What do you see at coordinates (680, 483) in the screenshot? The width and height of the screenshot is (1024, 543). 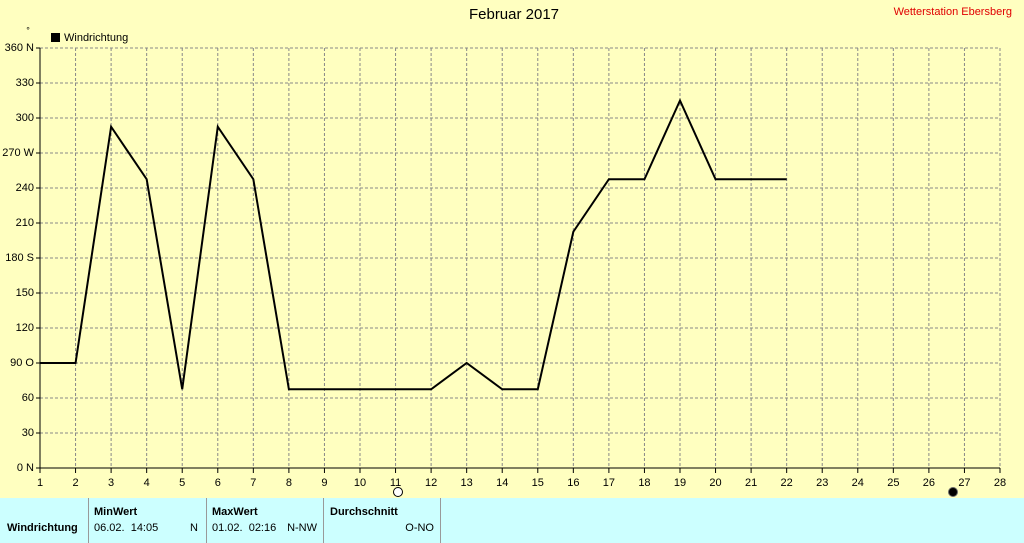 I see `x-tick-label: 19` at bounding box center [680, 483].